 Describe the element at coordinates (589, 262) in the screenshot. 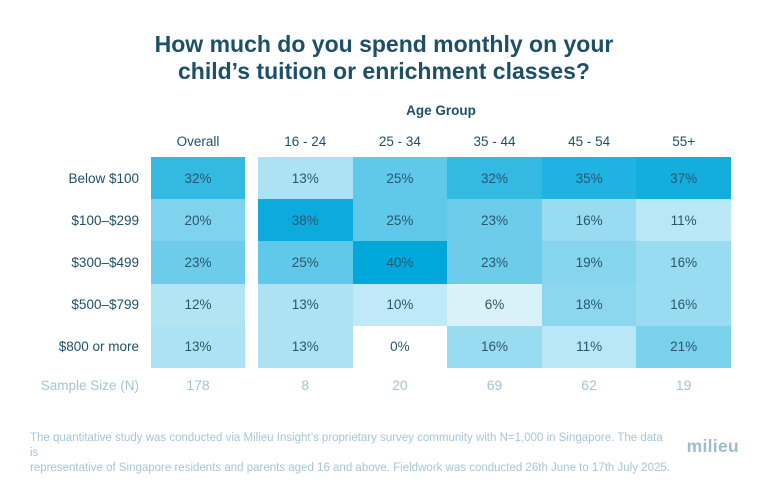

I see `heatmap-cell: 19%` at that location.